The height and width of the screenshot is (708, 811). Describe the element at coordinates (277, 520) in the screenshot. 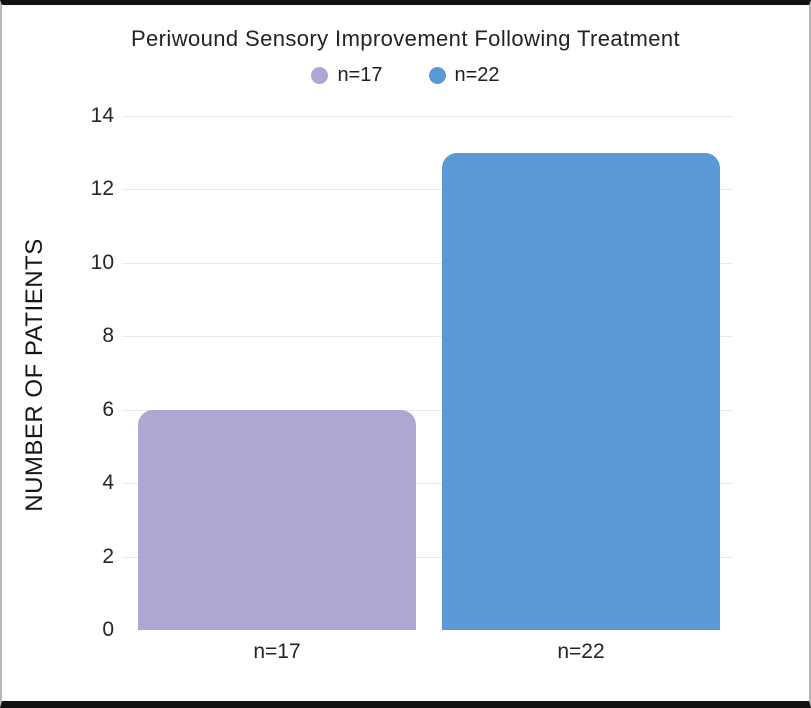

I see `bar-n17` at that location.